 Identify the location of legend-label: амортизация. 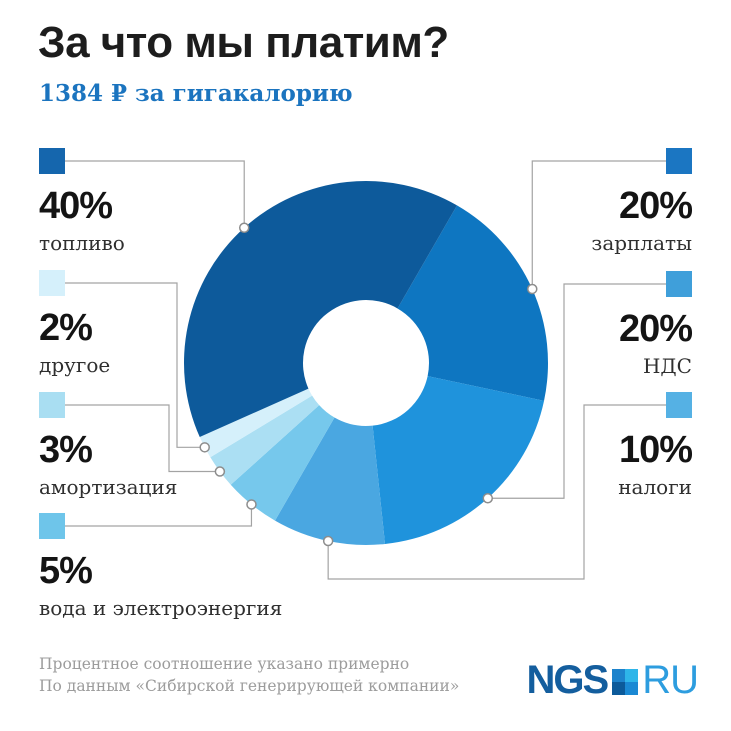
(108, 487).